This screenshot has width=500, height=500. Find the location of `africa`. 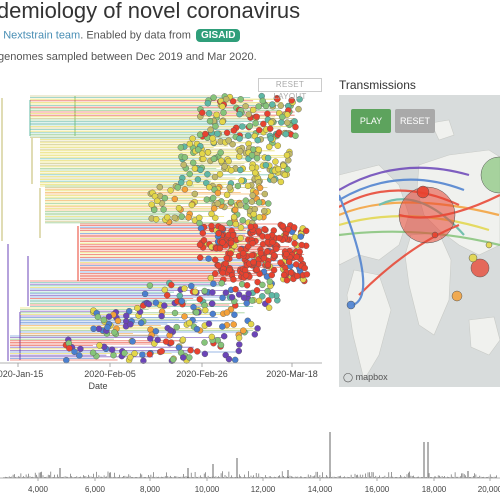

africa is located at coordinates (428, 284).